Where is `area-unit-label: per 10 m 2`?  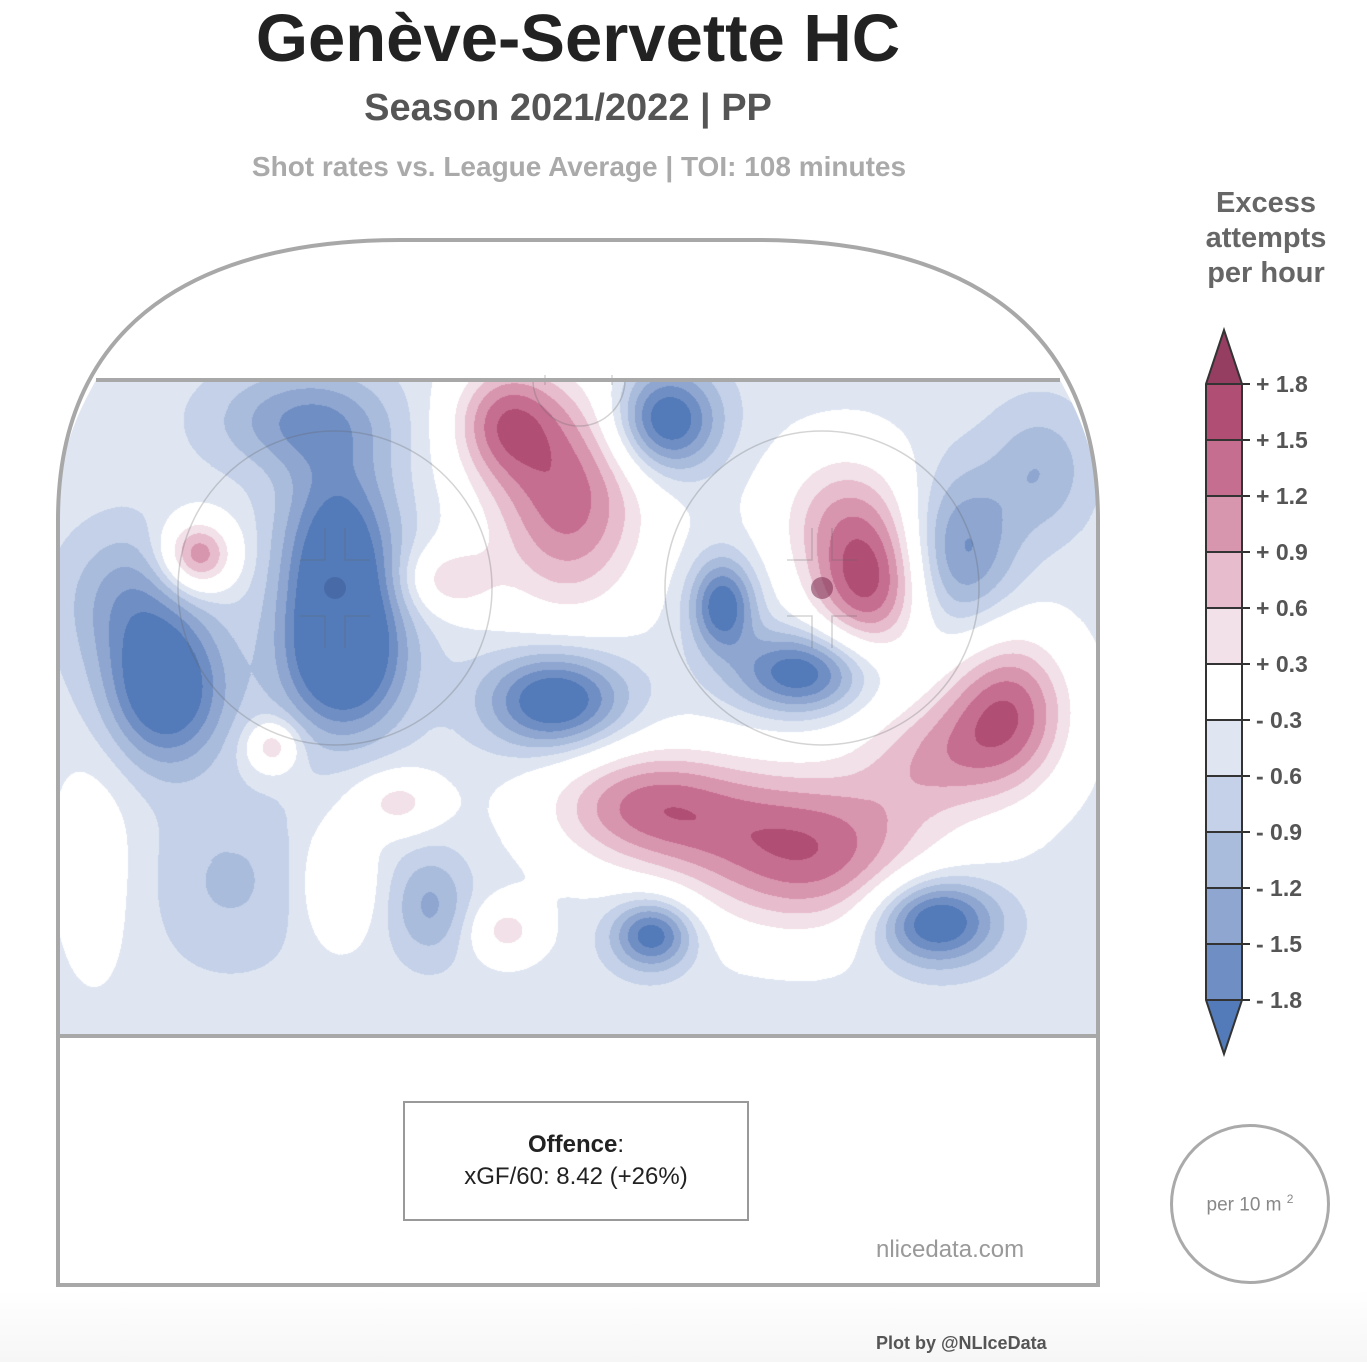 area-unit-label: per 10 m 2 is located at coordinates (1250, 1203).